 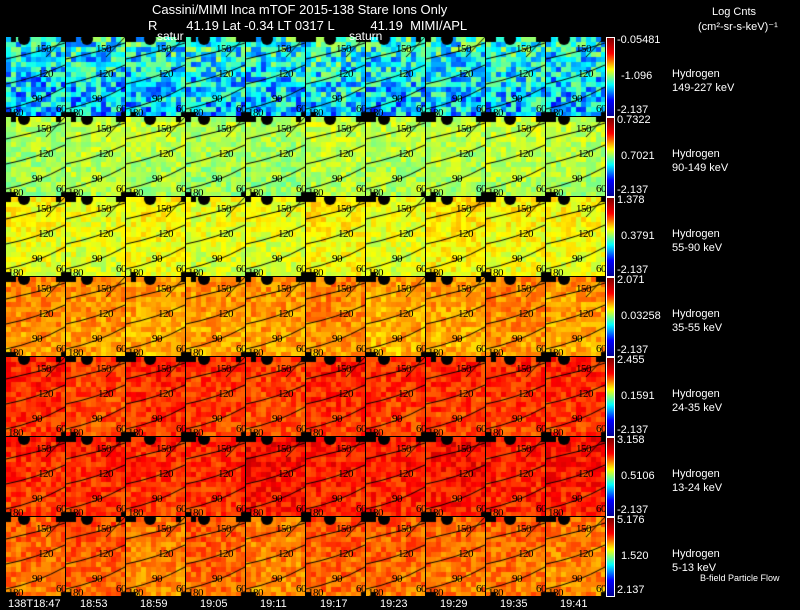 I want to click on time-tick-label: 19:11, so click(x=273, y=604).